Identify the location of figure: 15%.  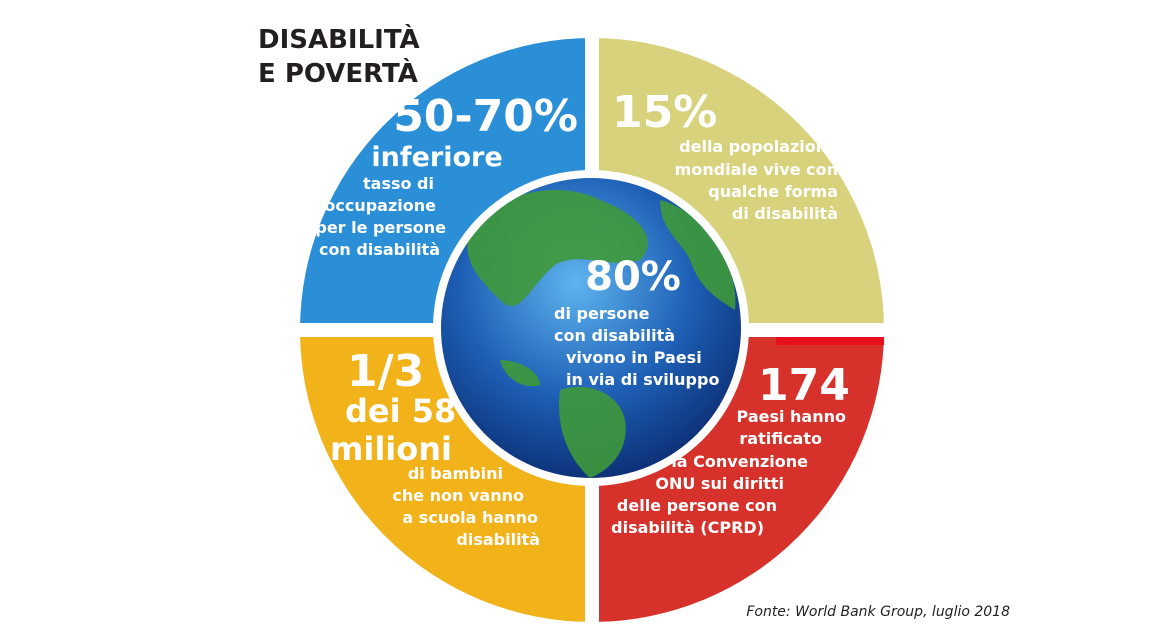
(664, 112).